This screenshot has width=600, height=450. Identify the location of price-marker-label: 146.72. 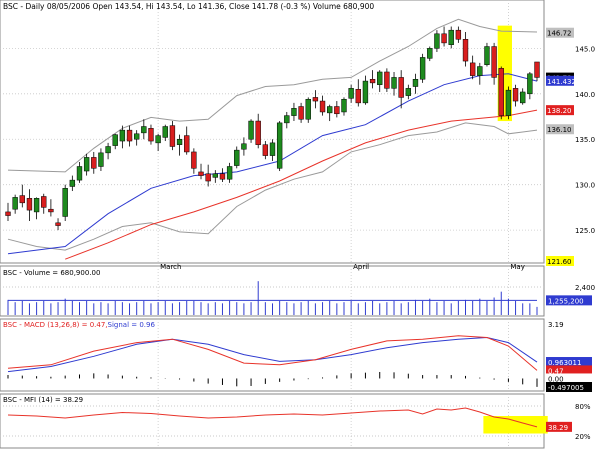
(559, 34).